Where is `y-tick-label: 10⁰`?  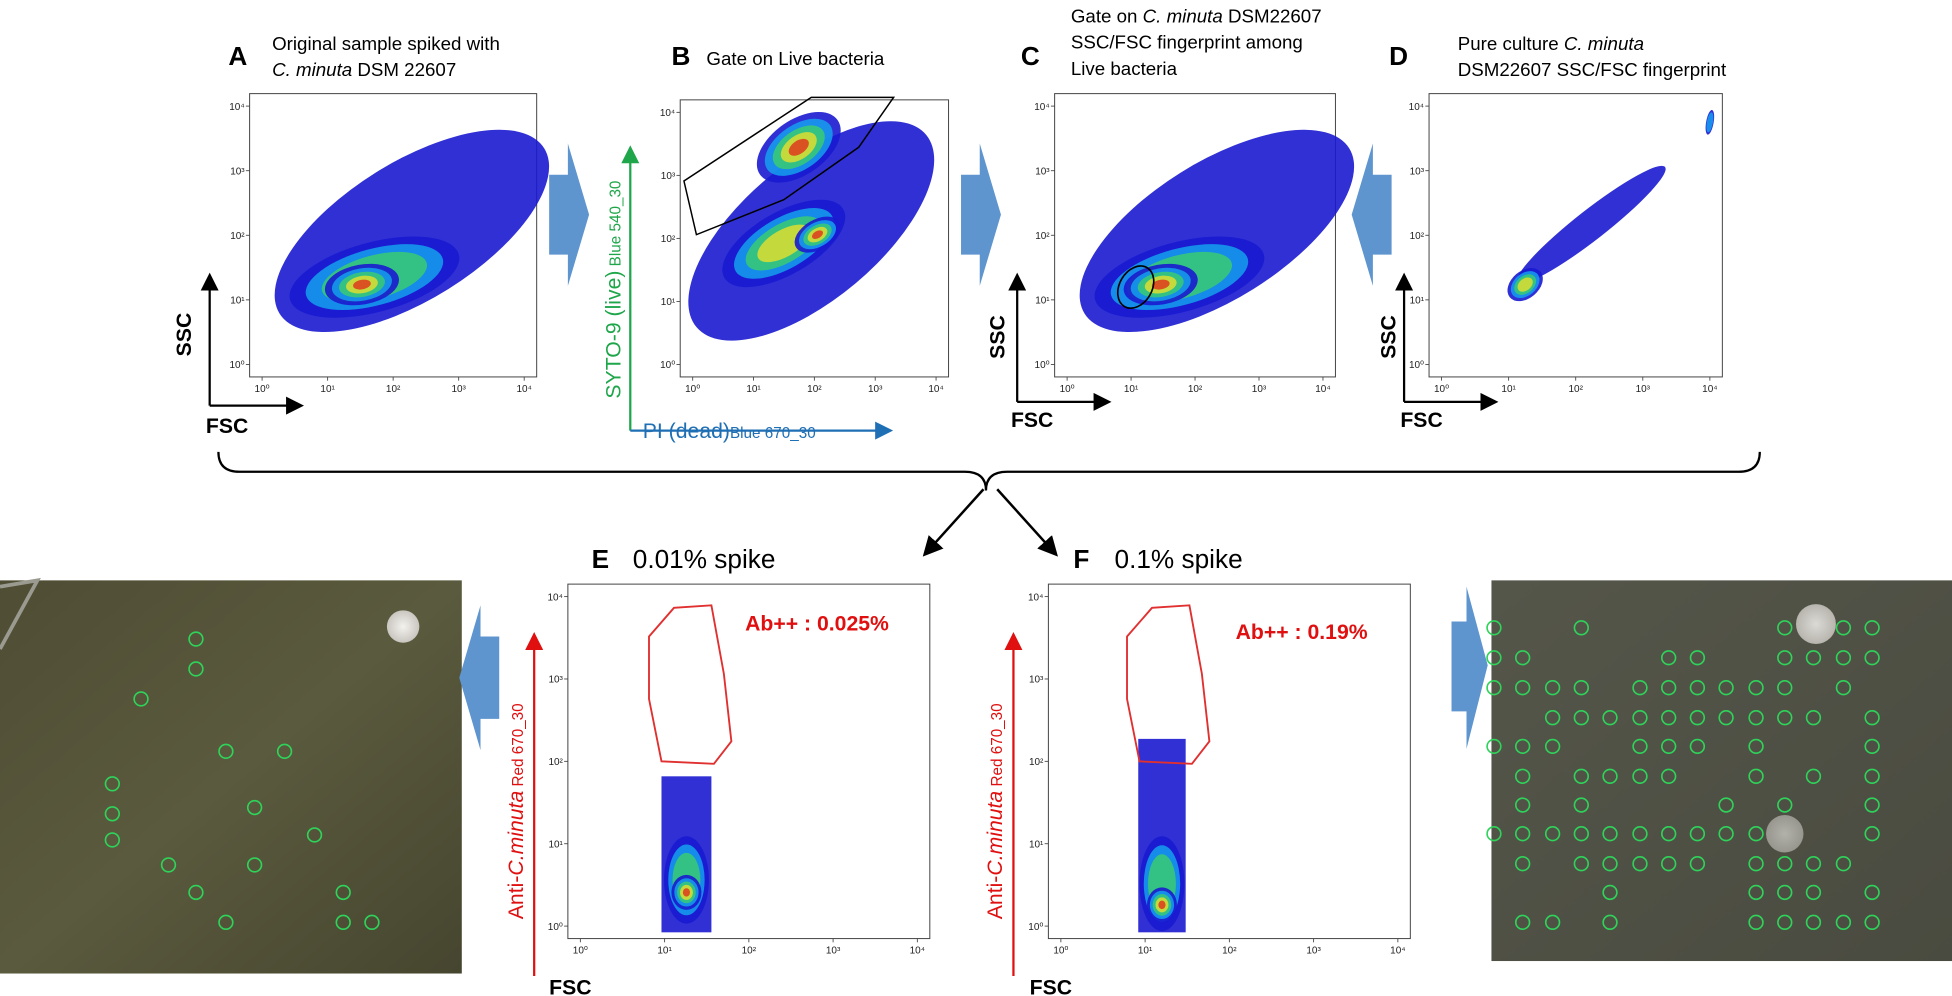 y-tick-label: 10⁰ is located at coordinates (555, 927).